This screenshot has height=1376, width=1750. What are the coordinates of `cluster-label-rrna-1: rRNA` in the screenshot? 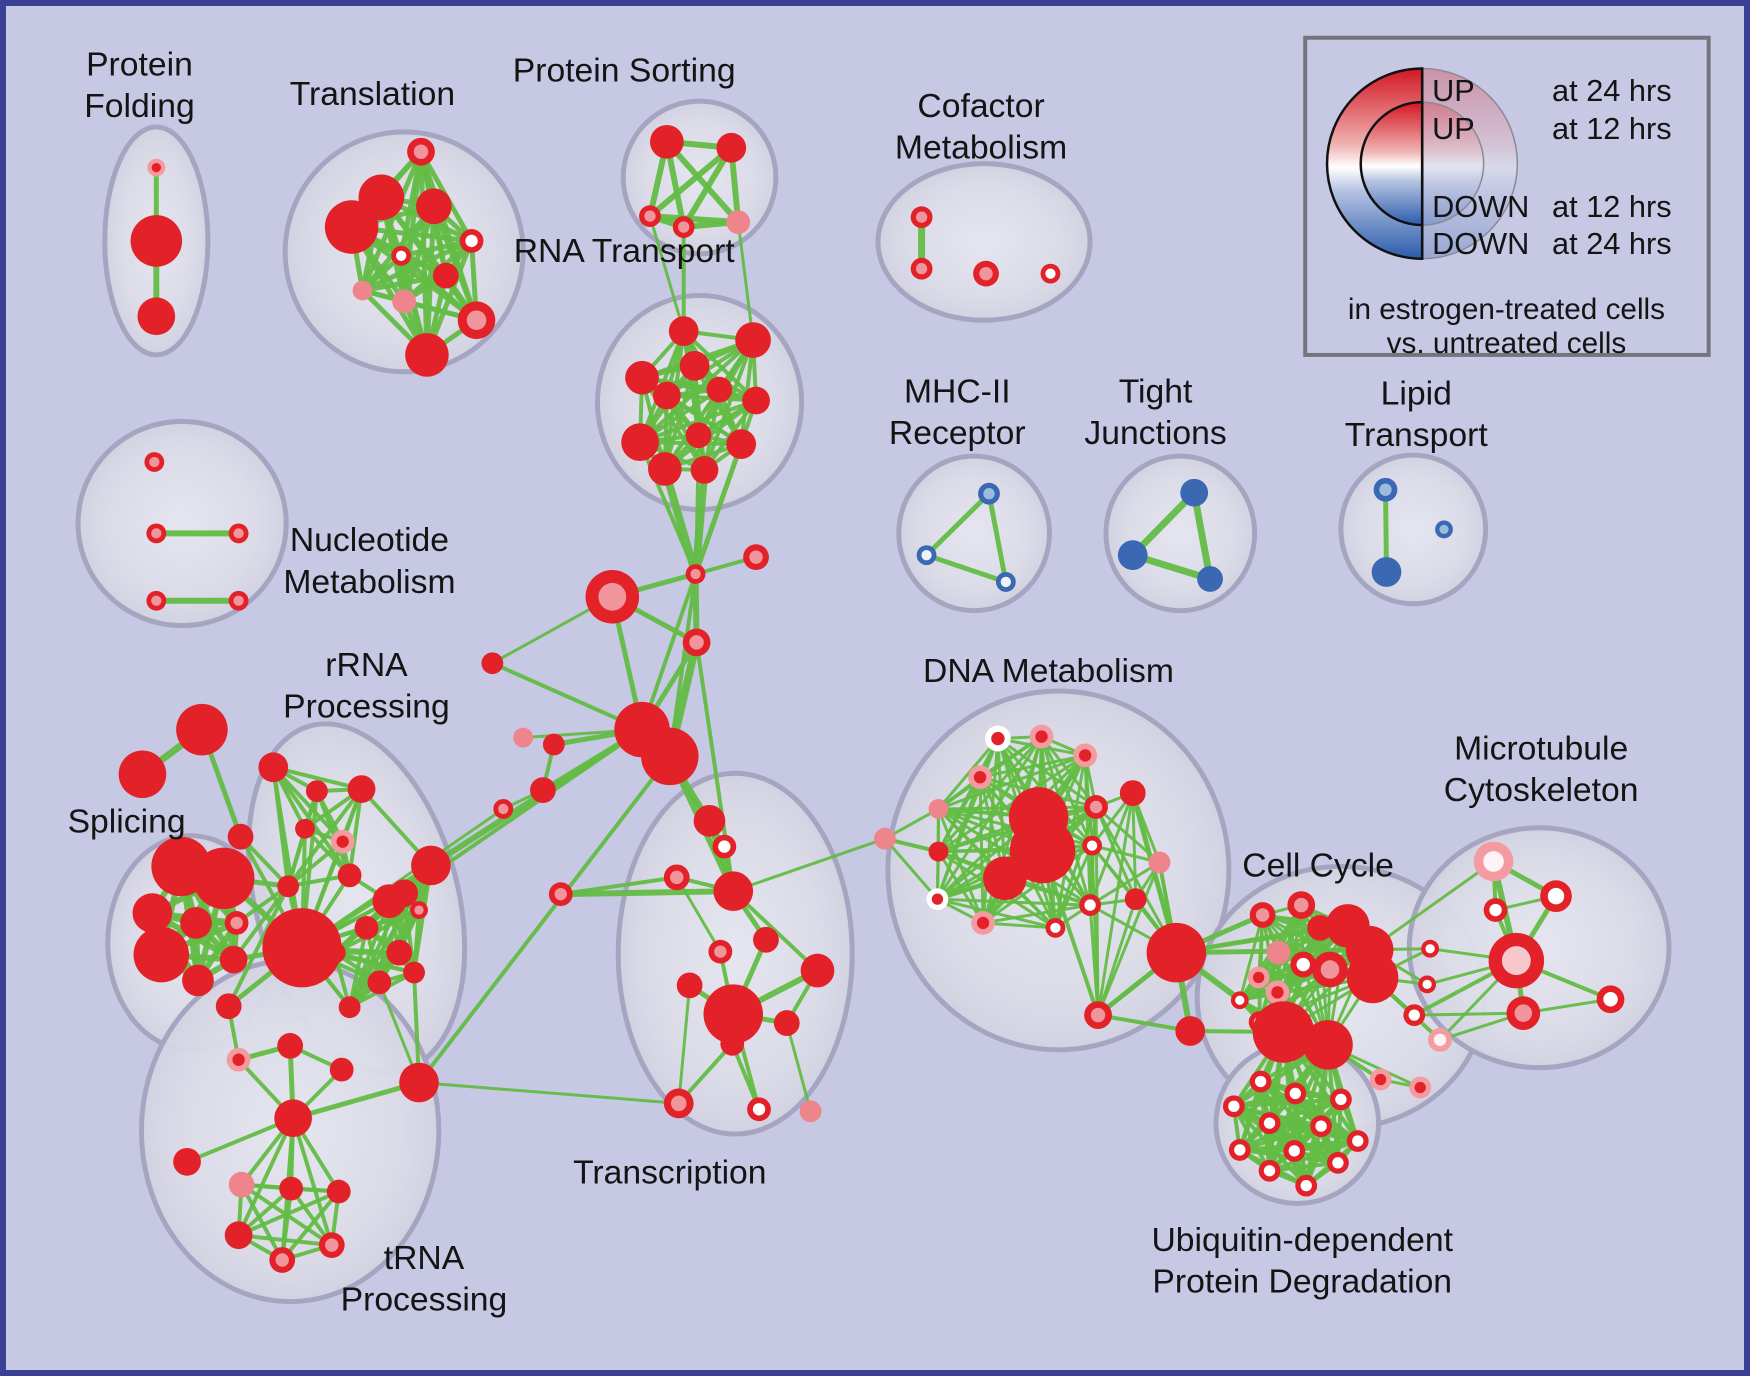 It's located at (366, 665).